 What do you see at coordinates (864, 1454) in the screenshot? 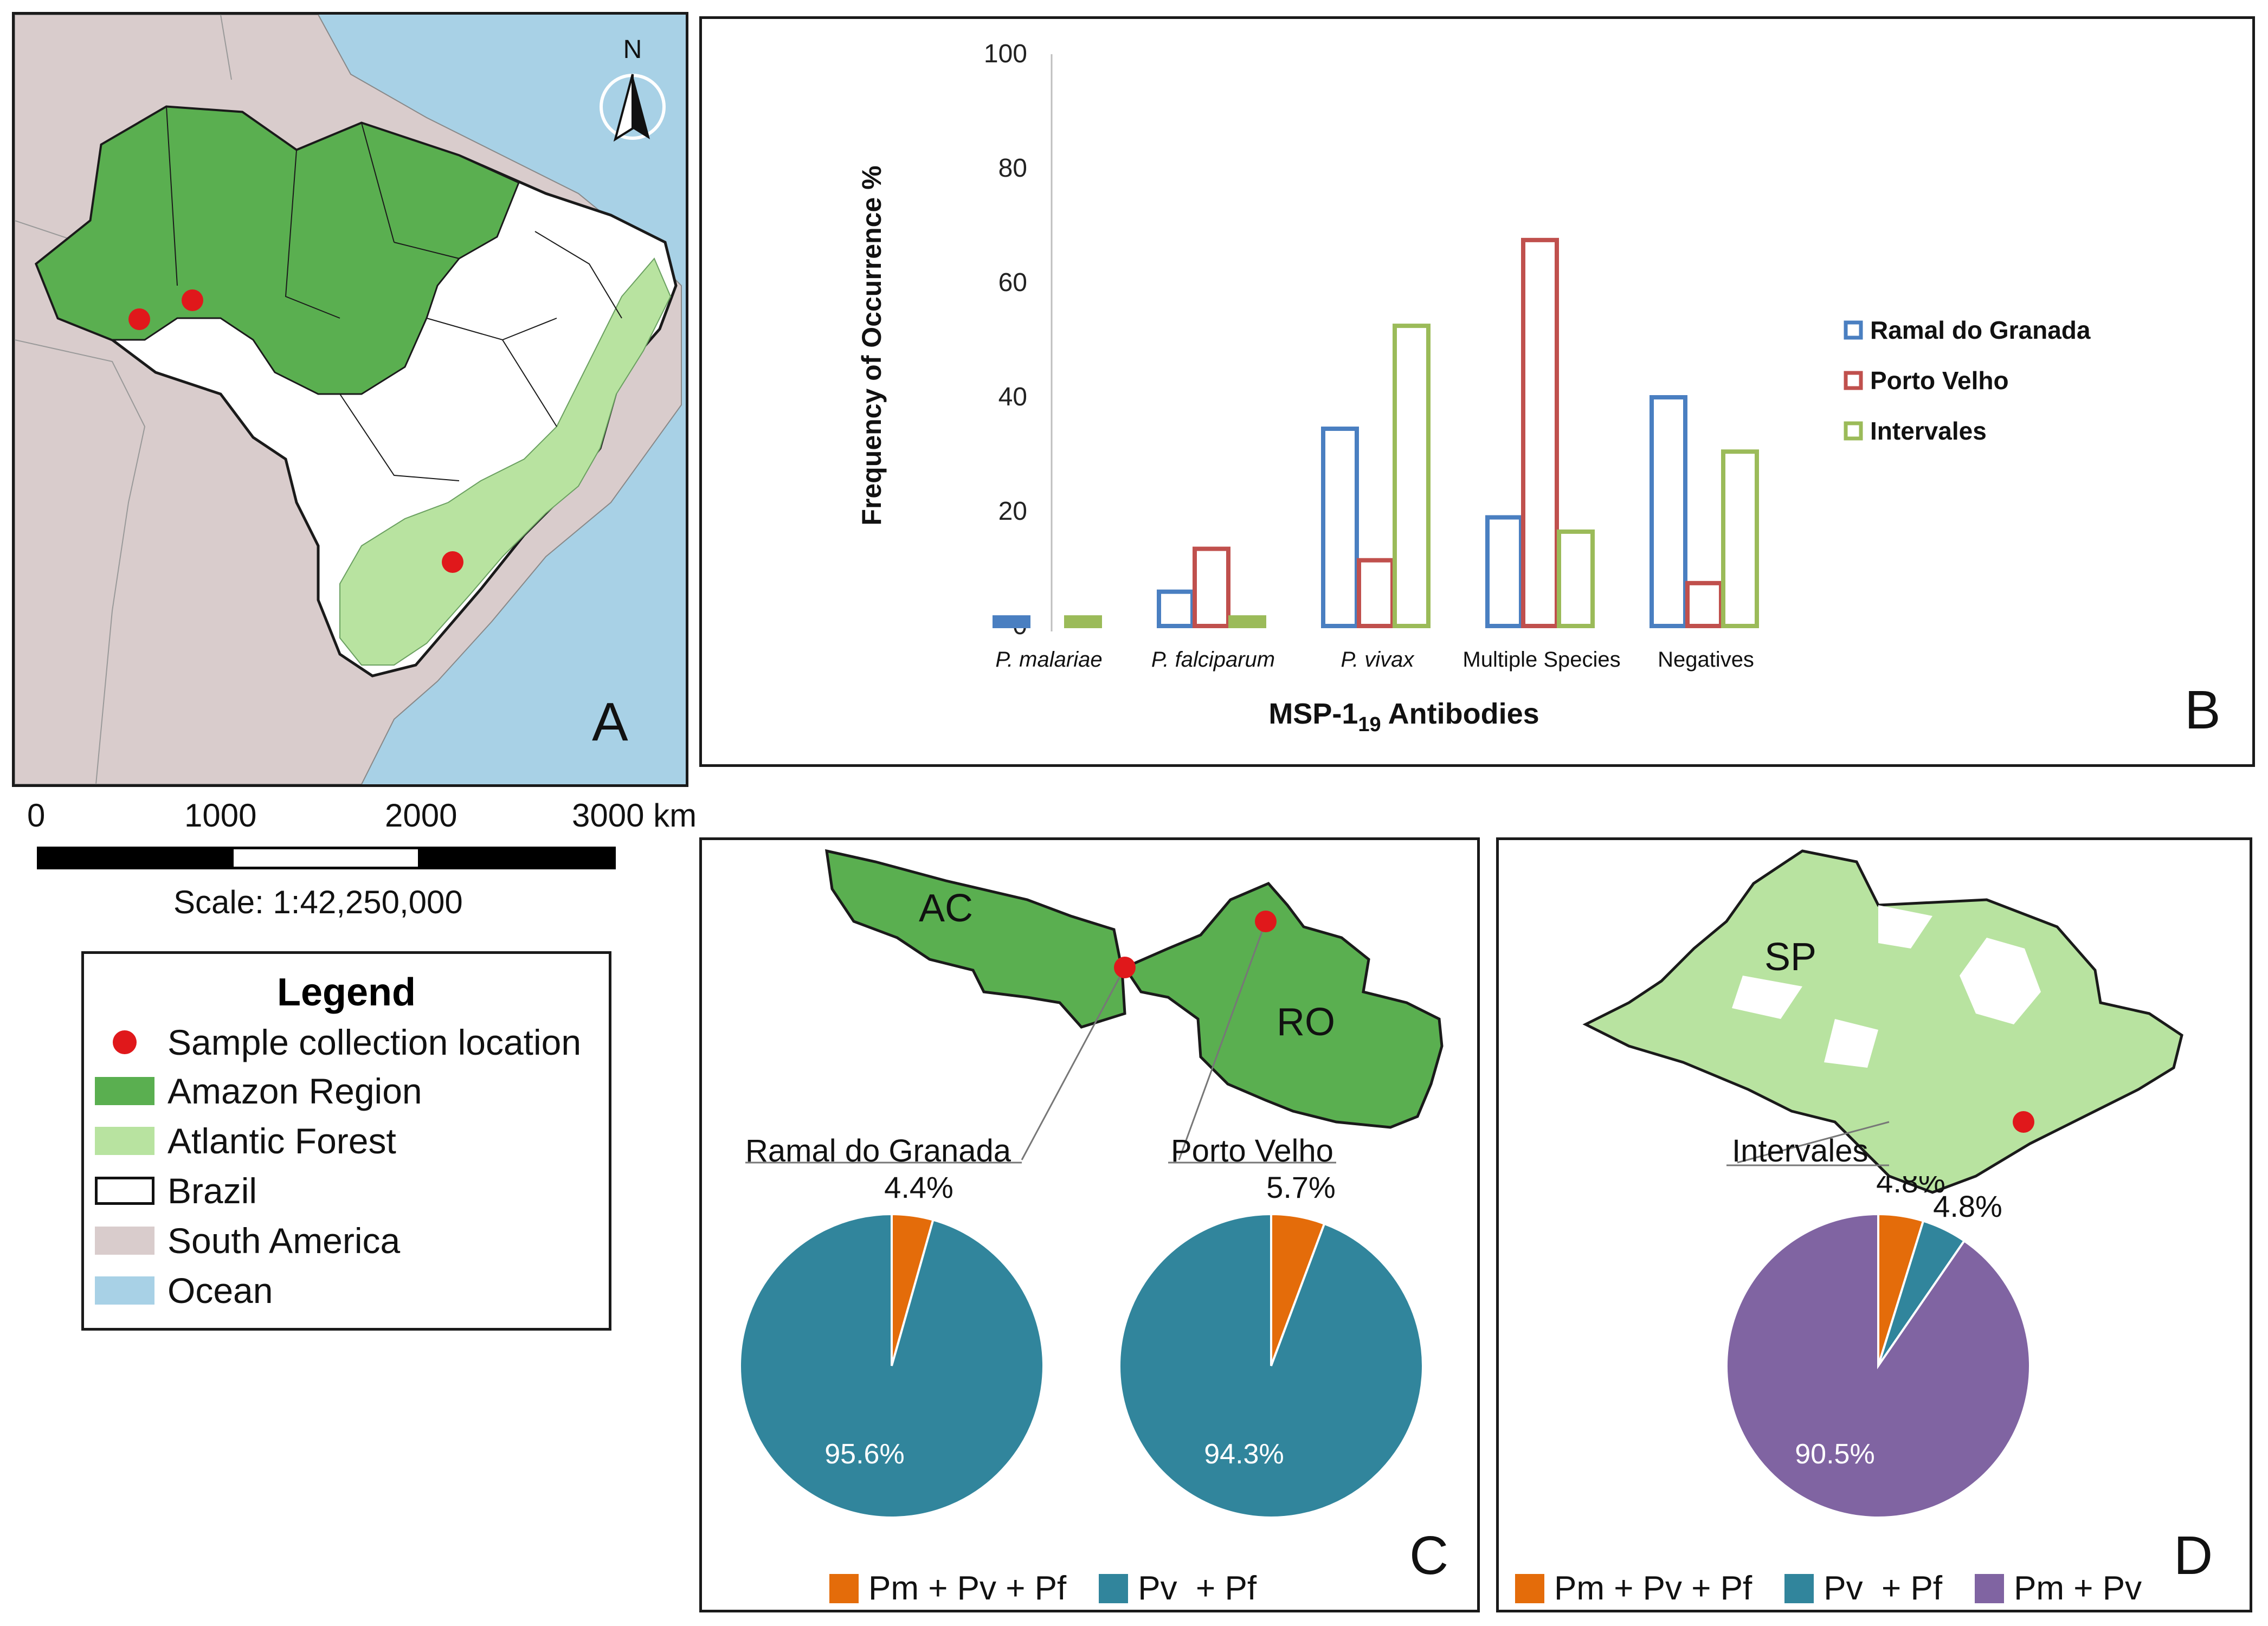
I see `pie-slice-label: 95.6%` at bounding box center [864, 1454].